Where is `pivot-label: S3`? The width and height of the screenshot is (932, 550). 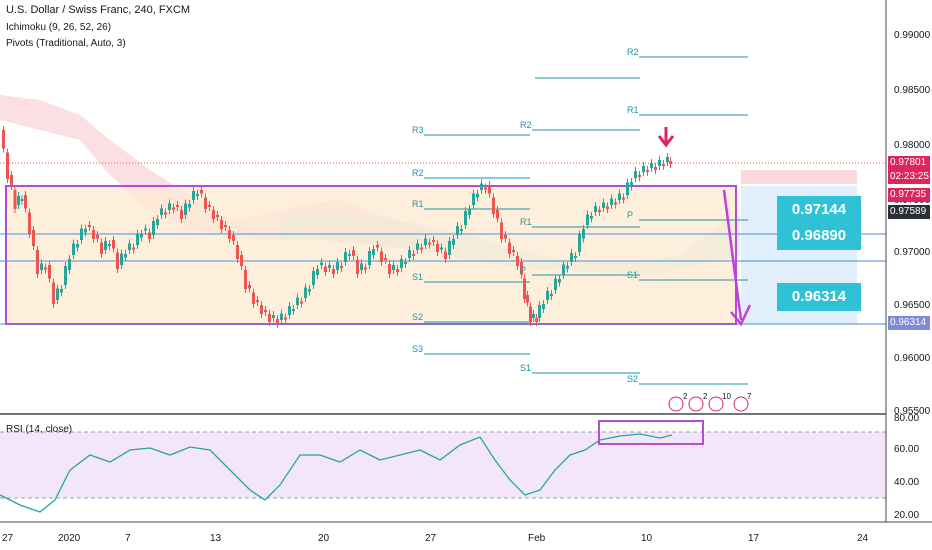 pivot-label: S3 is located at coordinates (418, 349).